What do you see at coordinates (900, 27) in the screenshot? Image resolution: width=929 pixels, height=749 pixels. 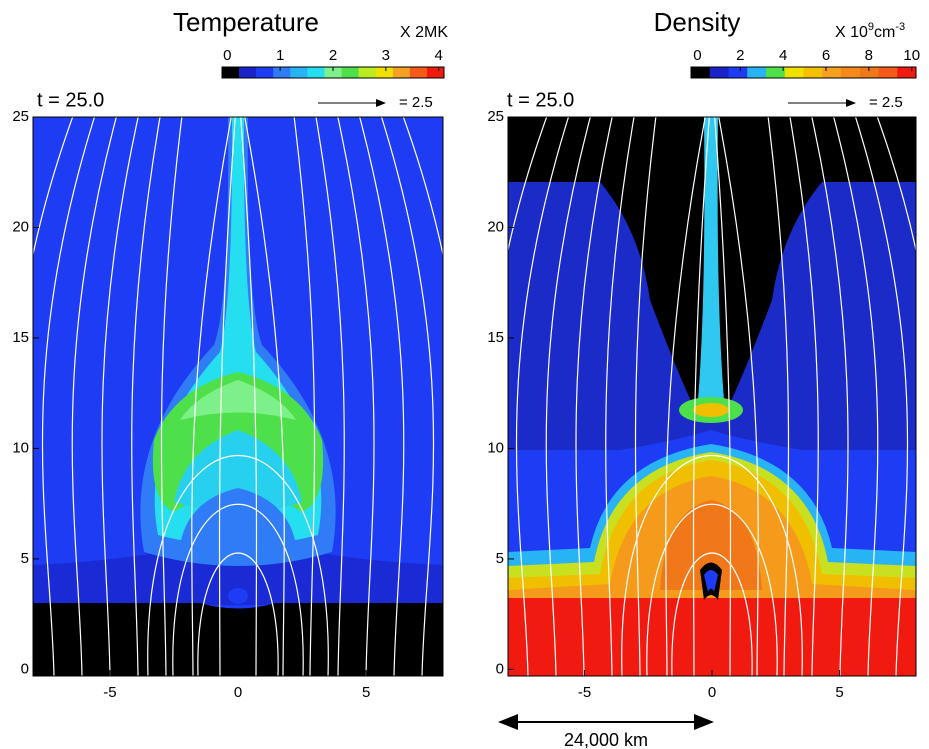 I see `unit-part: -3` at bounding box center [900, 27].